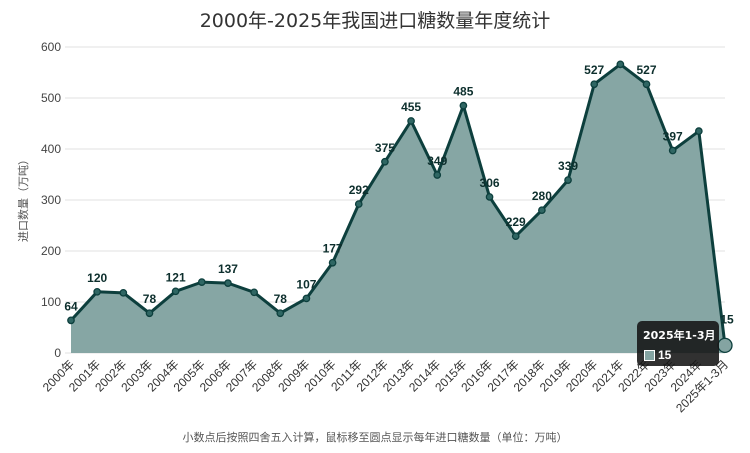  What do you see at coordinates (665, 355) in the screenshot?
I see `tooltip-value: 15` at bounding box center [665, 355].